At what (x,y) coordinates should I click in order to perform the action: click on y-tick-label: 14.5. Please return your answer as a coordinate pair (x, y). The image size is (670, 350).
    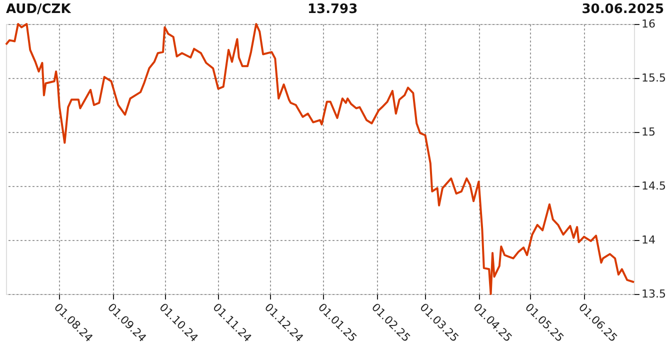
    Looking at the image, I should click on (654, 186).